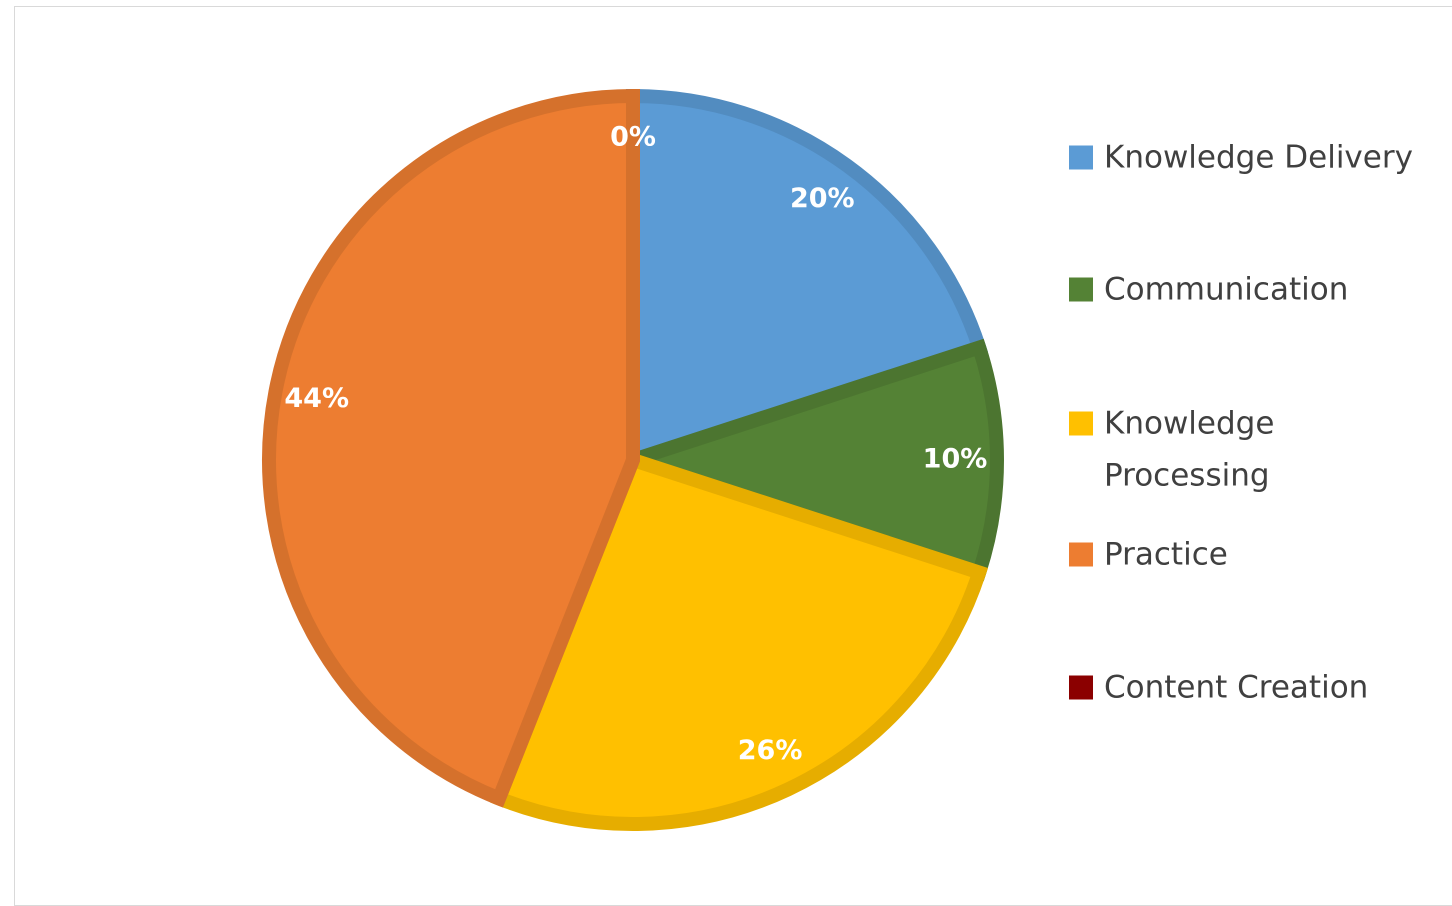 Image resolution: width=1452 pixels, height=906 pixels. Describe the element at coordinates (822, 198) in the screenshot. I see `data-label: 20%` at that location.